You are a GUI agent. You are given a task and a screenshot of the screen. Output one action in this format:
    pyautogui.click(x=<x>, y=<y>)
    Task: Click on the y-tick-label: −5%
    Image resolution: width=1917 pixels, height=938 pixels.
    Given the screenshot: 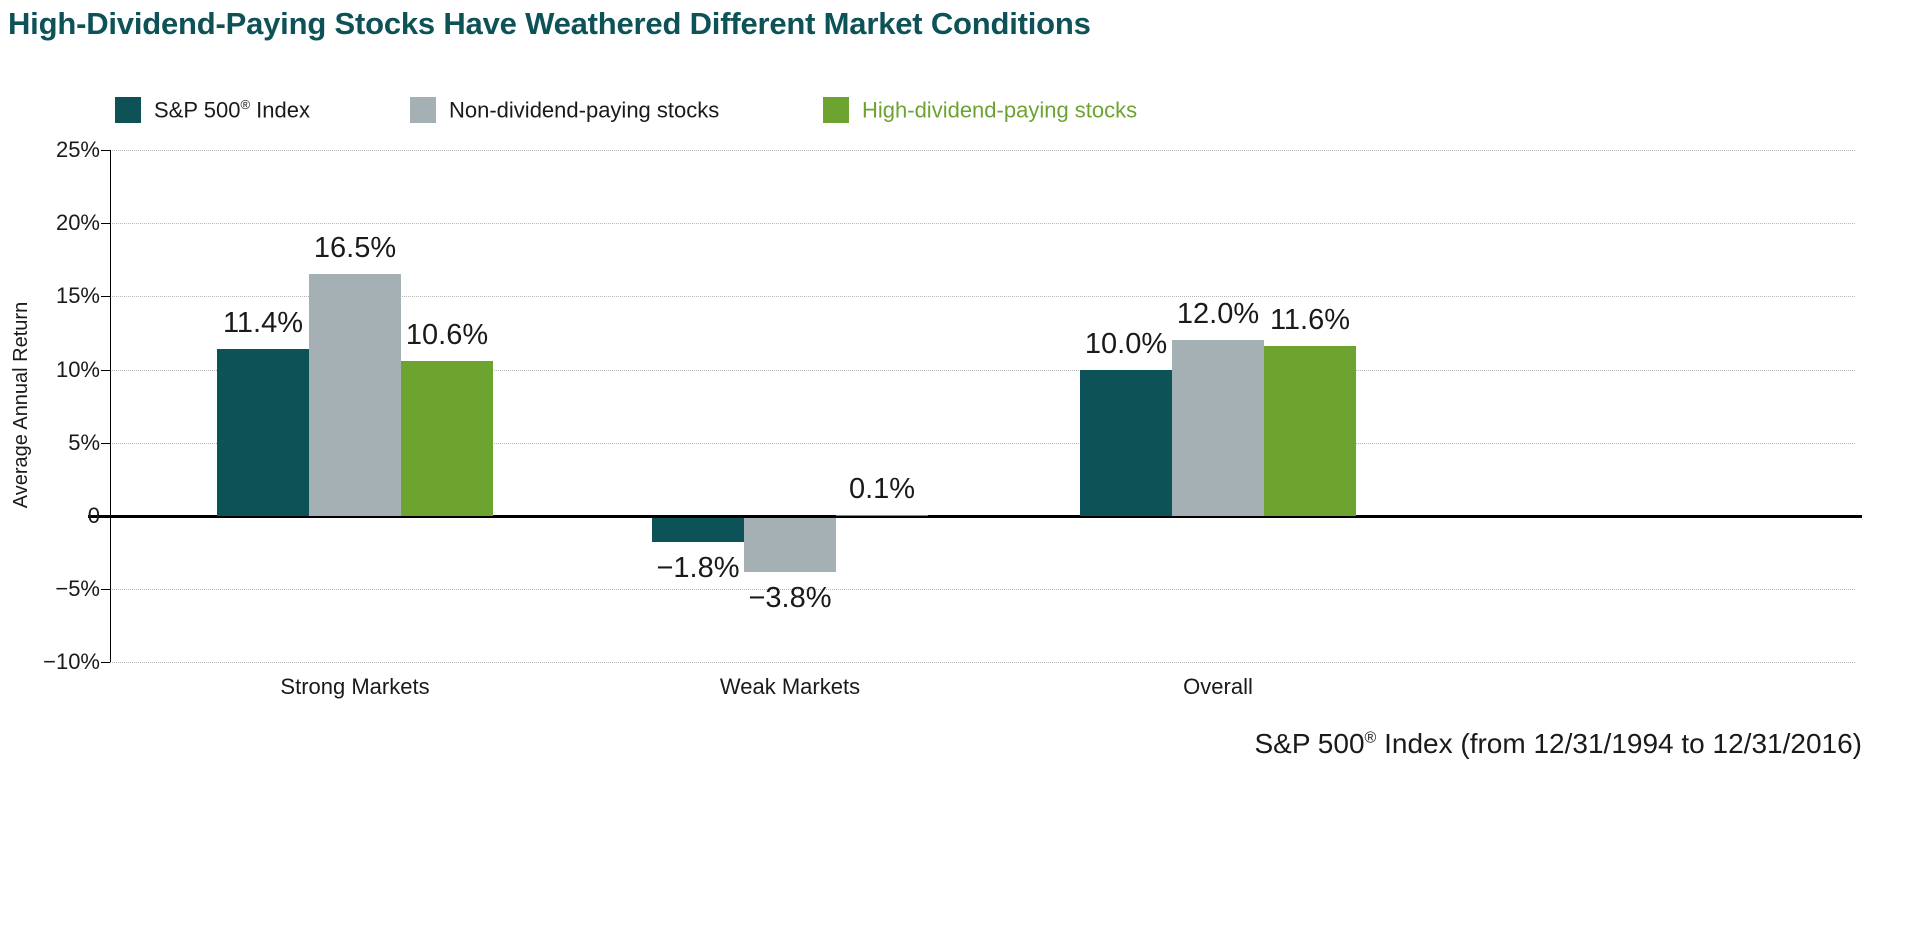 What is the action you would take?
    pyautogui.click(x=77, y=589)
    